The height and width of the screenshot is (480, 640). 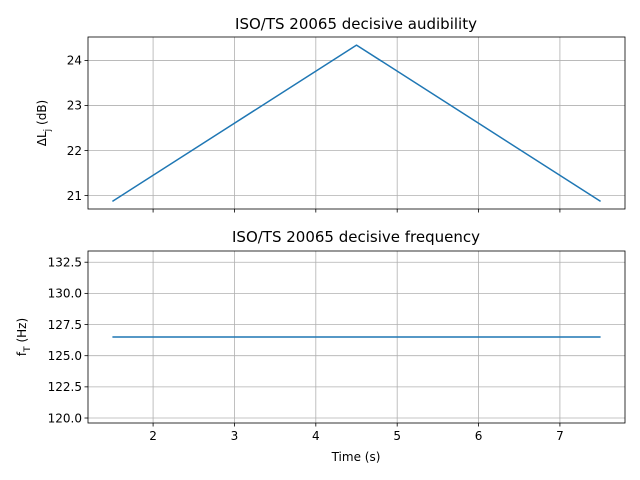 What do you see at coordinates (65, 387) in the screenshot?
I see `frequency-y-tick-label: 122.5` at bounding box center [65, 387].